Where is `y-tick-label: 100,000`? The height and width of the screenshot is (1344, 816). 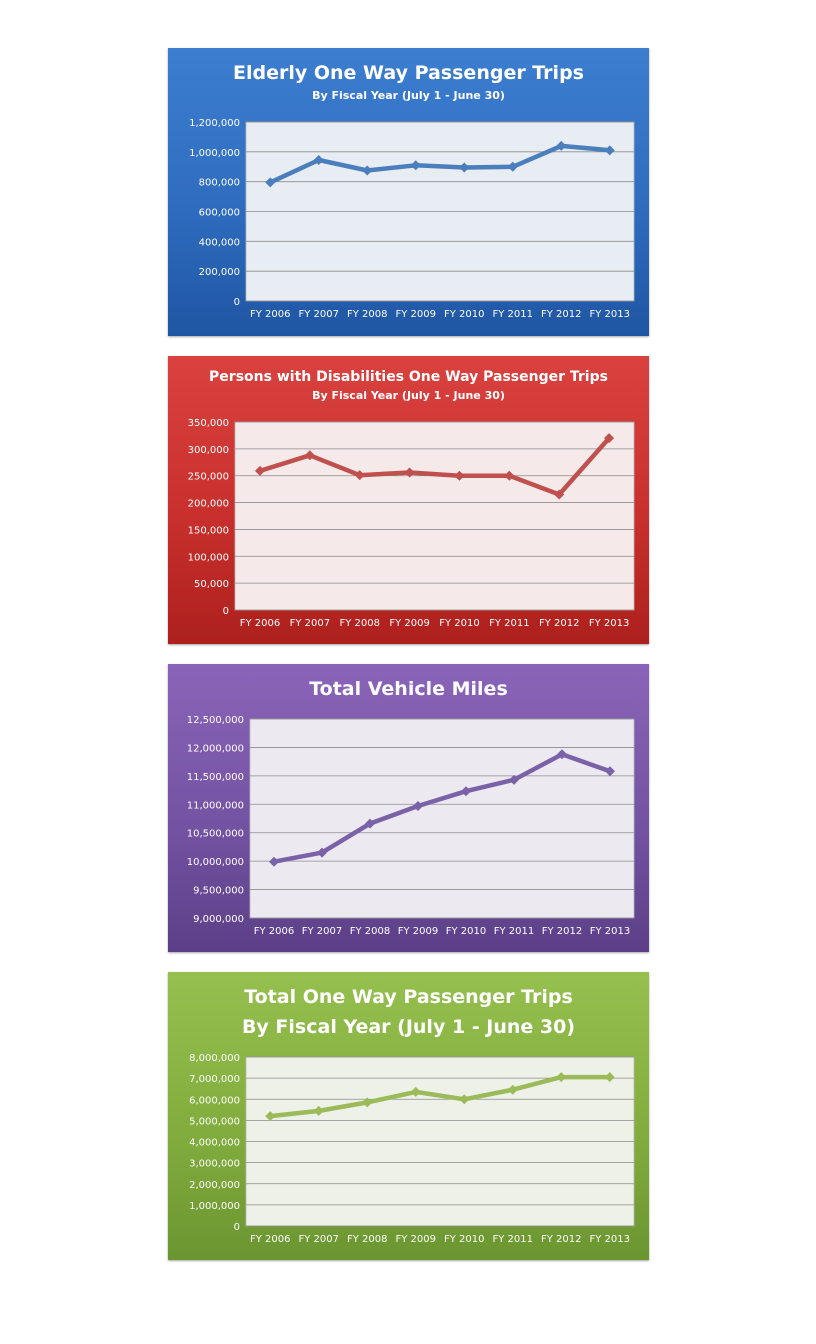
y-tick-label: 100,000 is located at coordinates (208, 557).